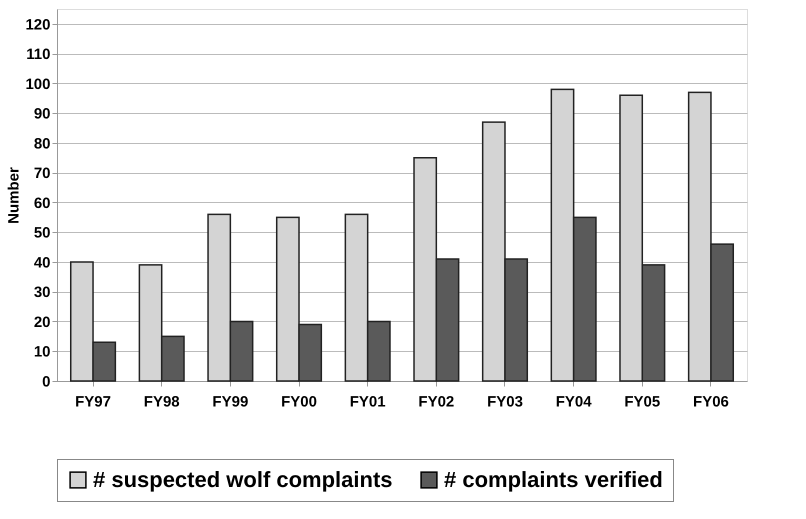 The height and width of the screenshot is (519, 806). I want to click on y-tick-label: 120, so click(37, 25).